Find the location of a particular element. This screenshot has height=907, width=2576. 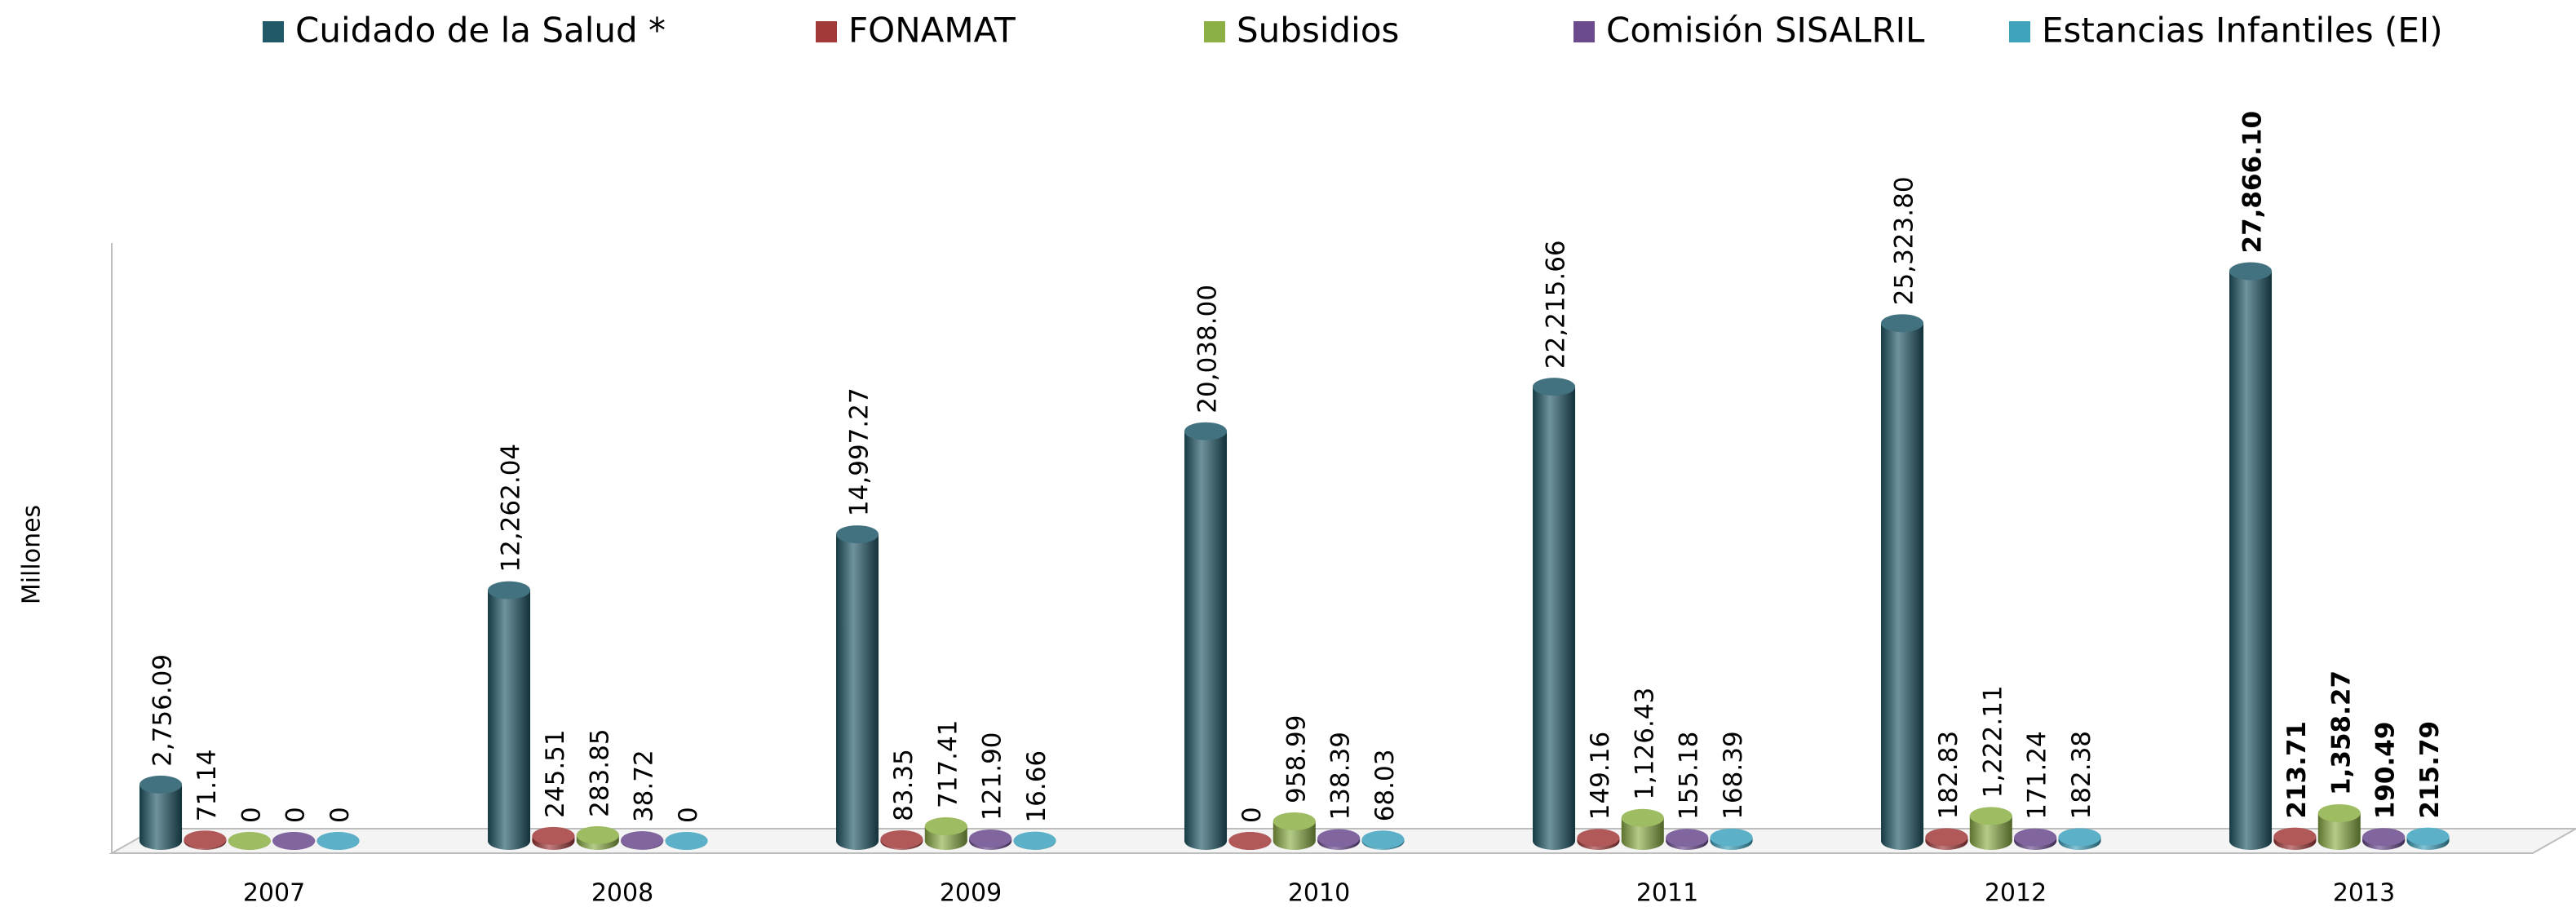

value-label: 717.41 is located at coordinates (948, 764).